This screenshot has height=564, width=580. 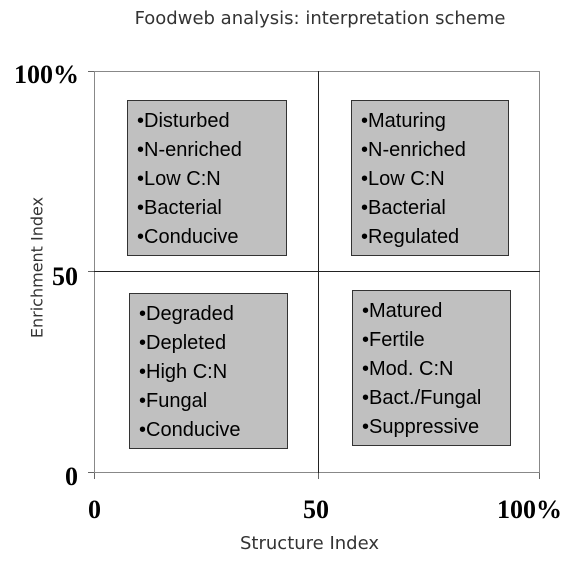 I want to click on diagram-title: Foodweb analysis: interpretation scheme, so click(x=320, y=18).